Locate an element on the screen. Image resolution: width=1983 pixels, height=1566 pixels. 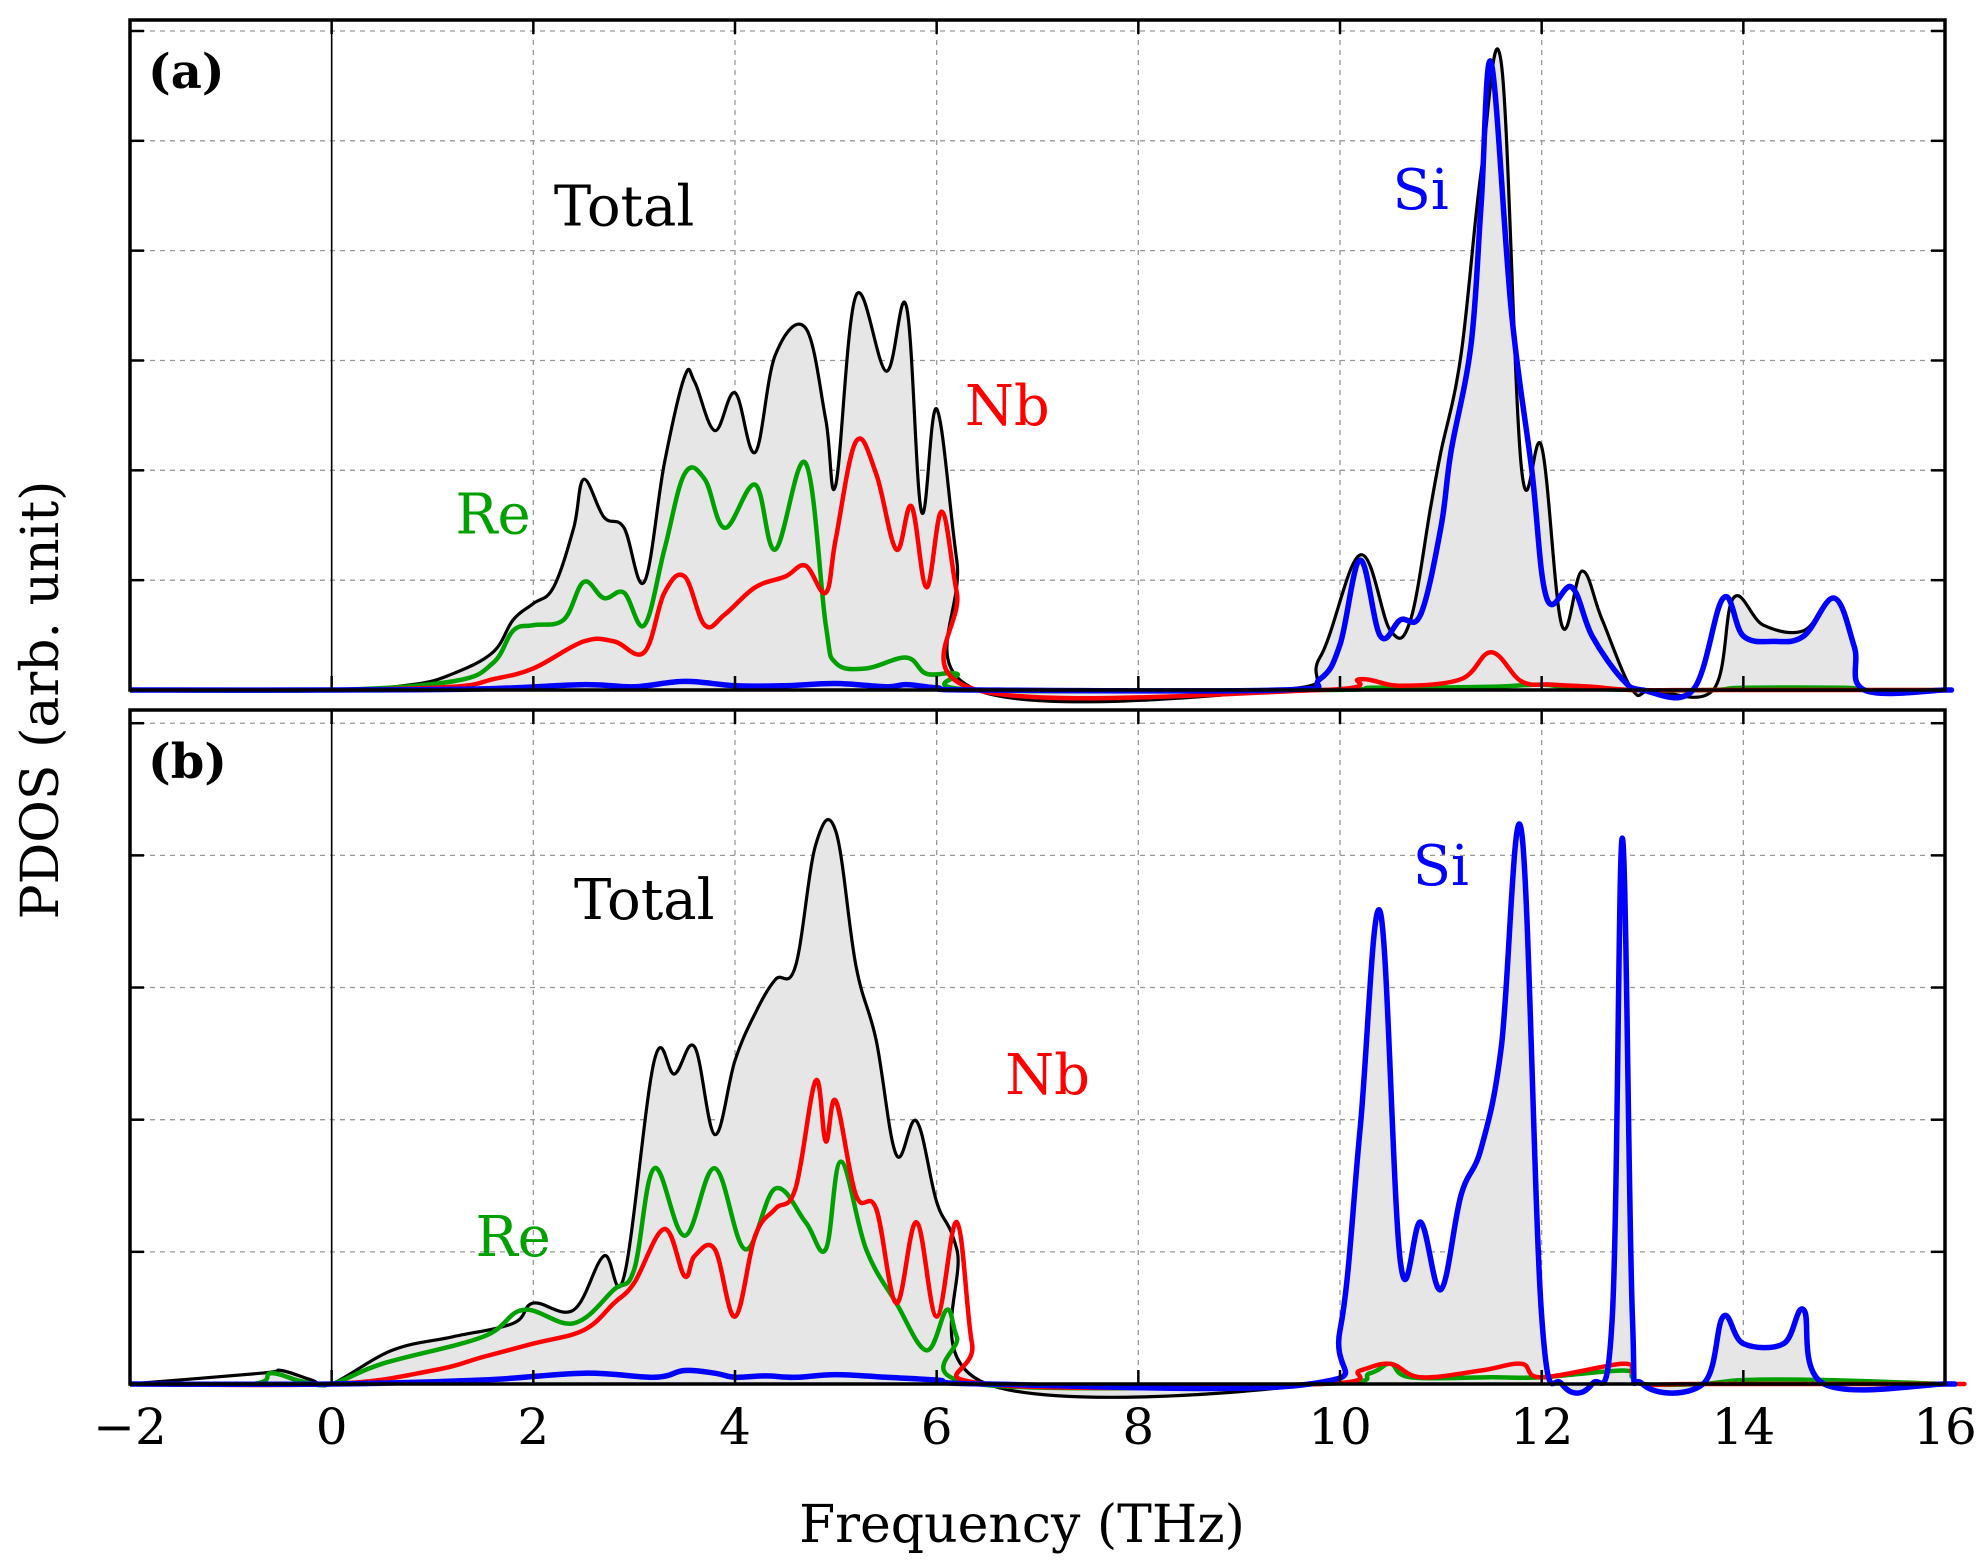
panel-label-b: (b) is located at coordinates (187, 762).